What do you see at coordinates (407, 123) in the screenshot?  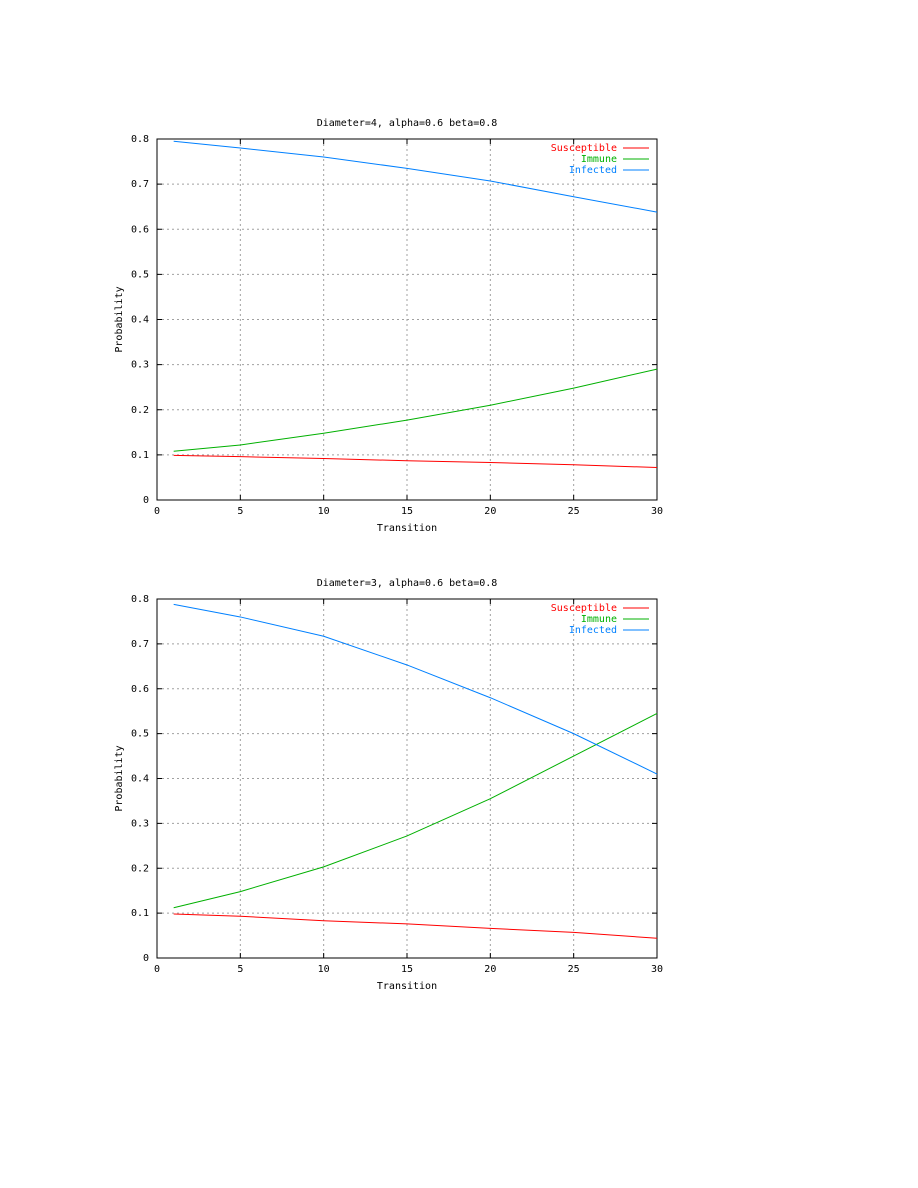 I see `chart-title: Diameter=4, alpha=0.6 beta=0.8` at bounding box center [407, 123].